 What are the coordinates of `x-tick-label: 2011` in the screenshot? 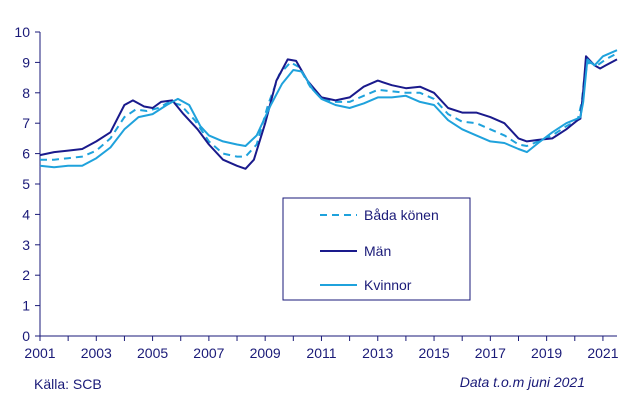 It's located at (321, 353).